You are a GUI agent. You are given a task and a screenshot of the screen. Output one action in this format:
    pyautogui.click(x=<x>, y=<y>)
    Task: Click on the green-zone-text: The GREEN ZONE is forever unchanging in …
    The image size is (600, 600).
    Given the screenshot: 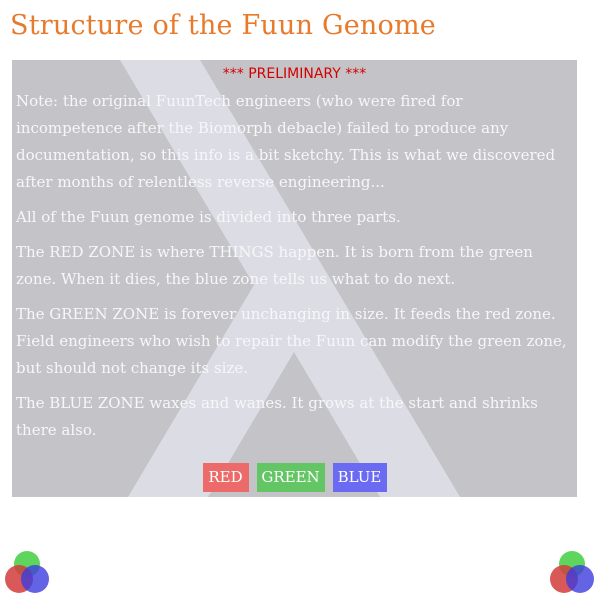 What is the action you would take?
    pyautogui.click(x=291, y=341)
    